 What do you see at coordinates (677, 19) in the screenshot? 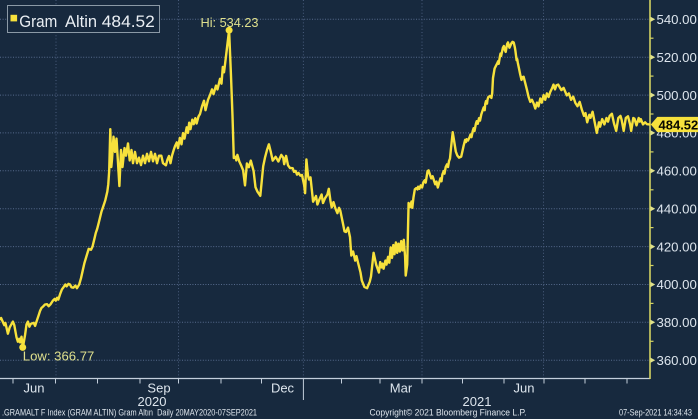
I see `svg-text: 540.00` at bounding box center [677, 19].